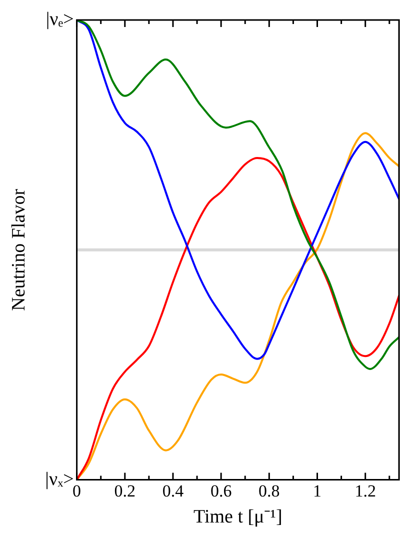  What do you see at coordinates (269, 490) in the screenshot?
I see `x-tick-label: 0.8` at bounding box center [269, 490].